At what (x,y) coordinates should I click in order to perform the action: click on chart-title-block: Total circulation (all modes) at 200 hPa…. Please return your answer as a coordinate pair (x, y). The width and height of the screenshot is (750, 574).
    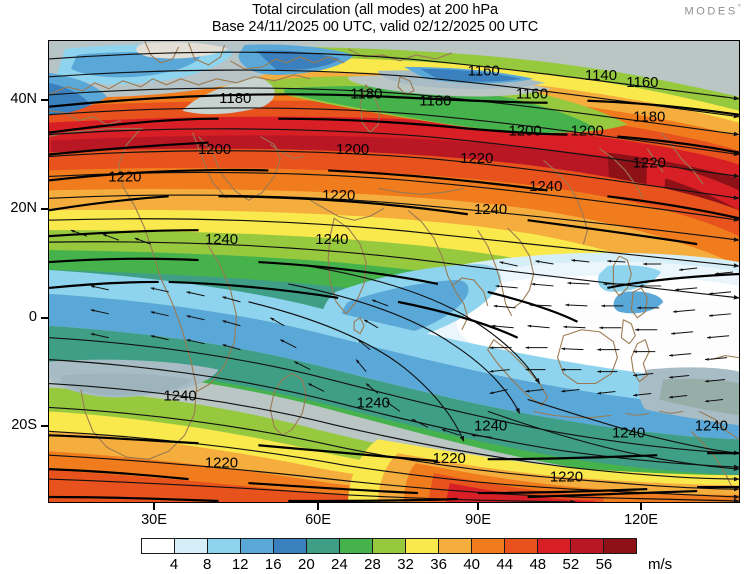
    Looking at the image, I should click on (375, 19).